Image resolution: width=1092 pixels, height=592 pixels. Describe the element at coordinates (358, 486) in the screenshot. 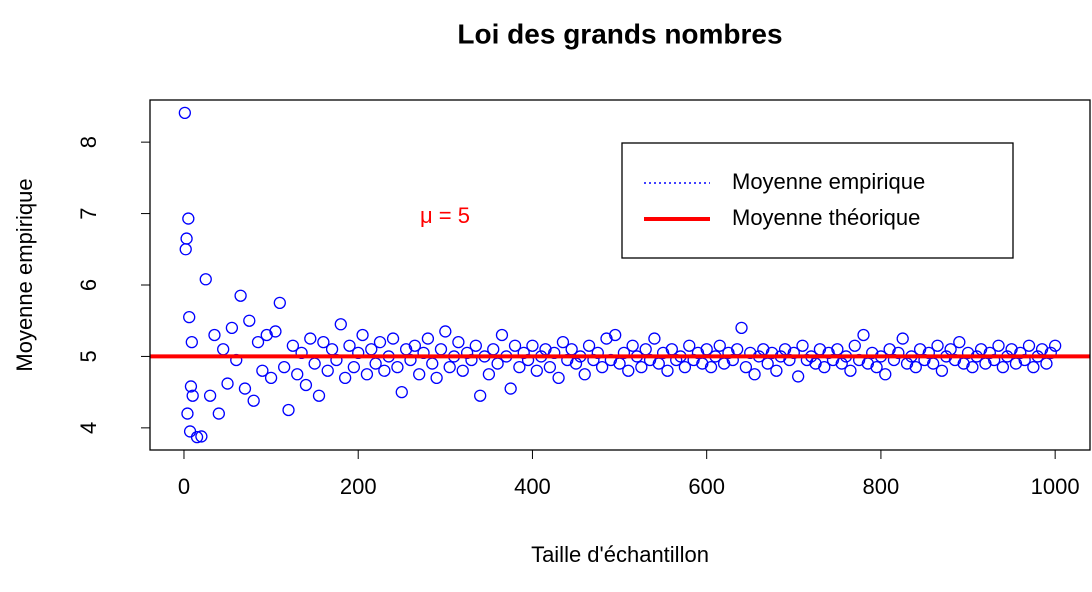

I see `x-tick-label: 200` at that location.